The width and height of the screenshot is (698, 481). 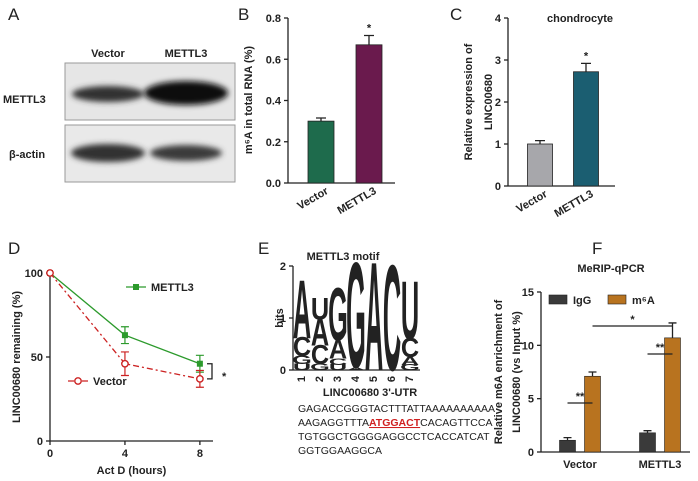 I want to click on sequence-line: TGTGGCTGGGGAGGCCTCACCATCAT, so click(x=394, y=437).